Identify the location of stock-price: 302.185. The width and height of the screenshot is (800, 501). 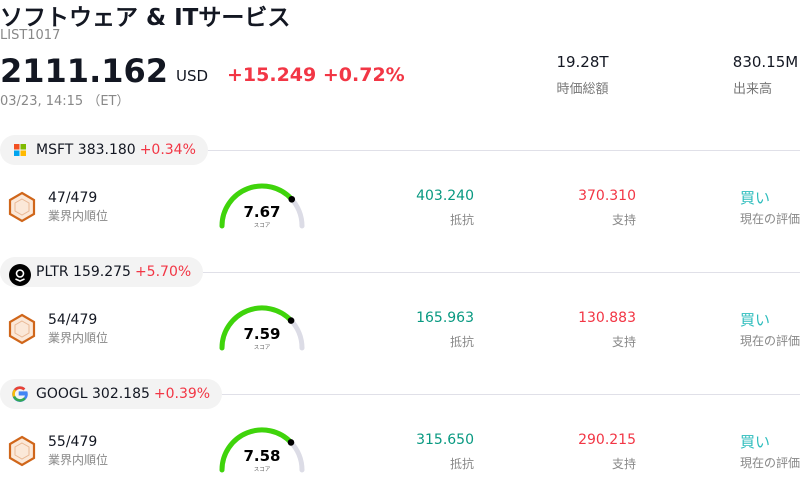
(121, 394).